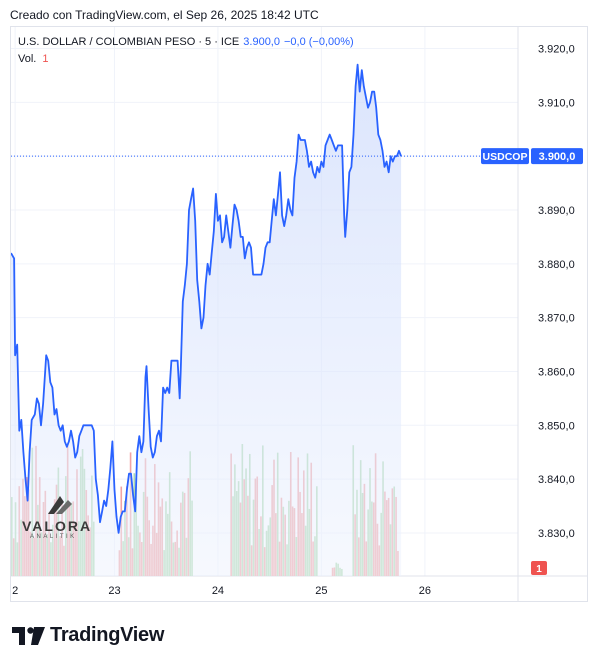  I want to click on x-tick-label: 24, so click(218, 591).